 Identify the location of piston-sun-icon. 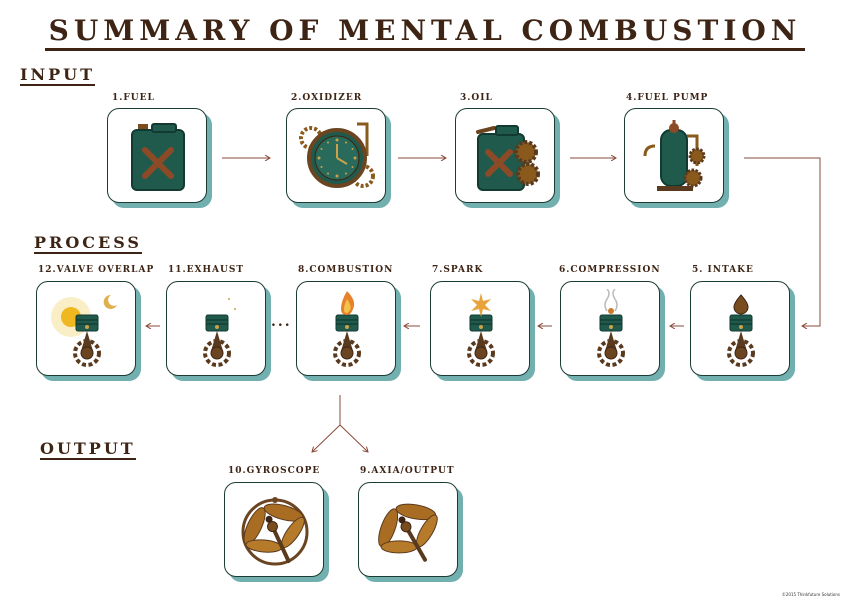
(84, 330).